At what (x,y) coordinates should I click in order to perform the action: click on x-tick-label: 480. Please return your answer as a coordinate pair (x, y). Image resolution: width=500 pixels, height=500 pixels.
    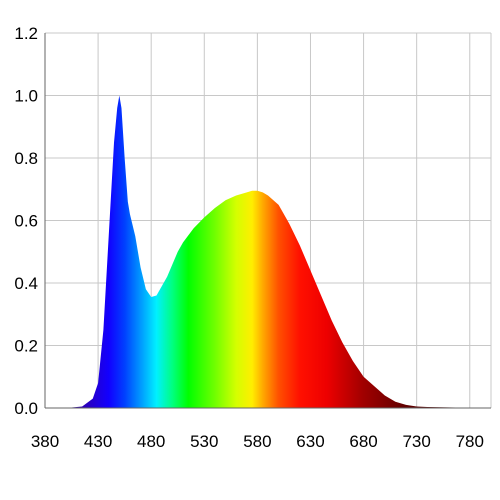
    Looking at the image, I should click on (151, 441).